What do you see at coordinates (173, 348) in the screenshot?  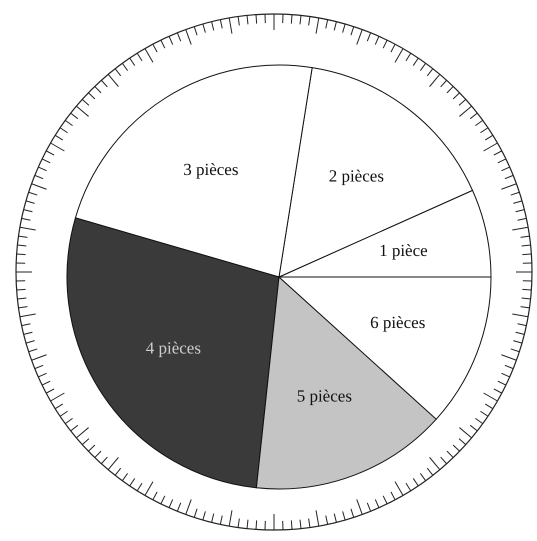 I see `slice-label: 4 pièces` at bounding box center [173, 348].